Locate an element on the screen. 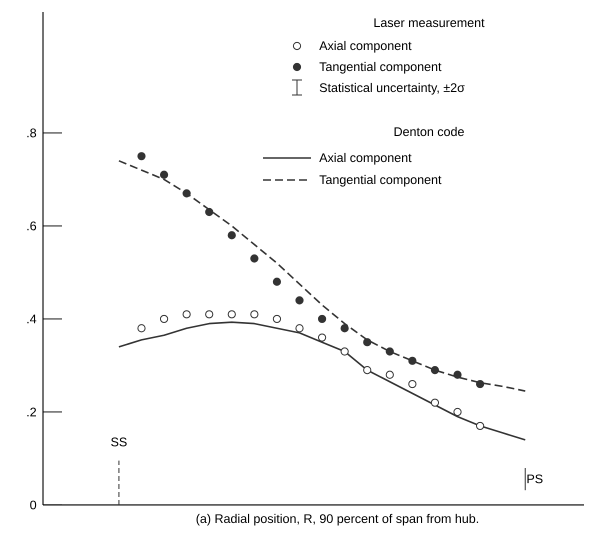 The width and height of the screenshot is (595, 537). y-tick-label: .2 is located at coordinates (31, 412).